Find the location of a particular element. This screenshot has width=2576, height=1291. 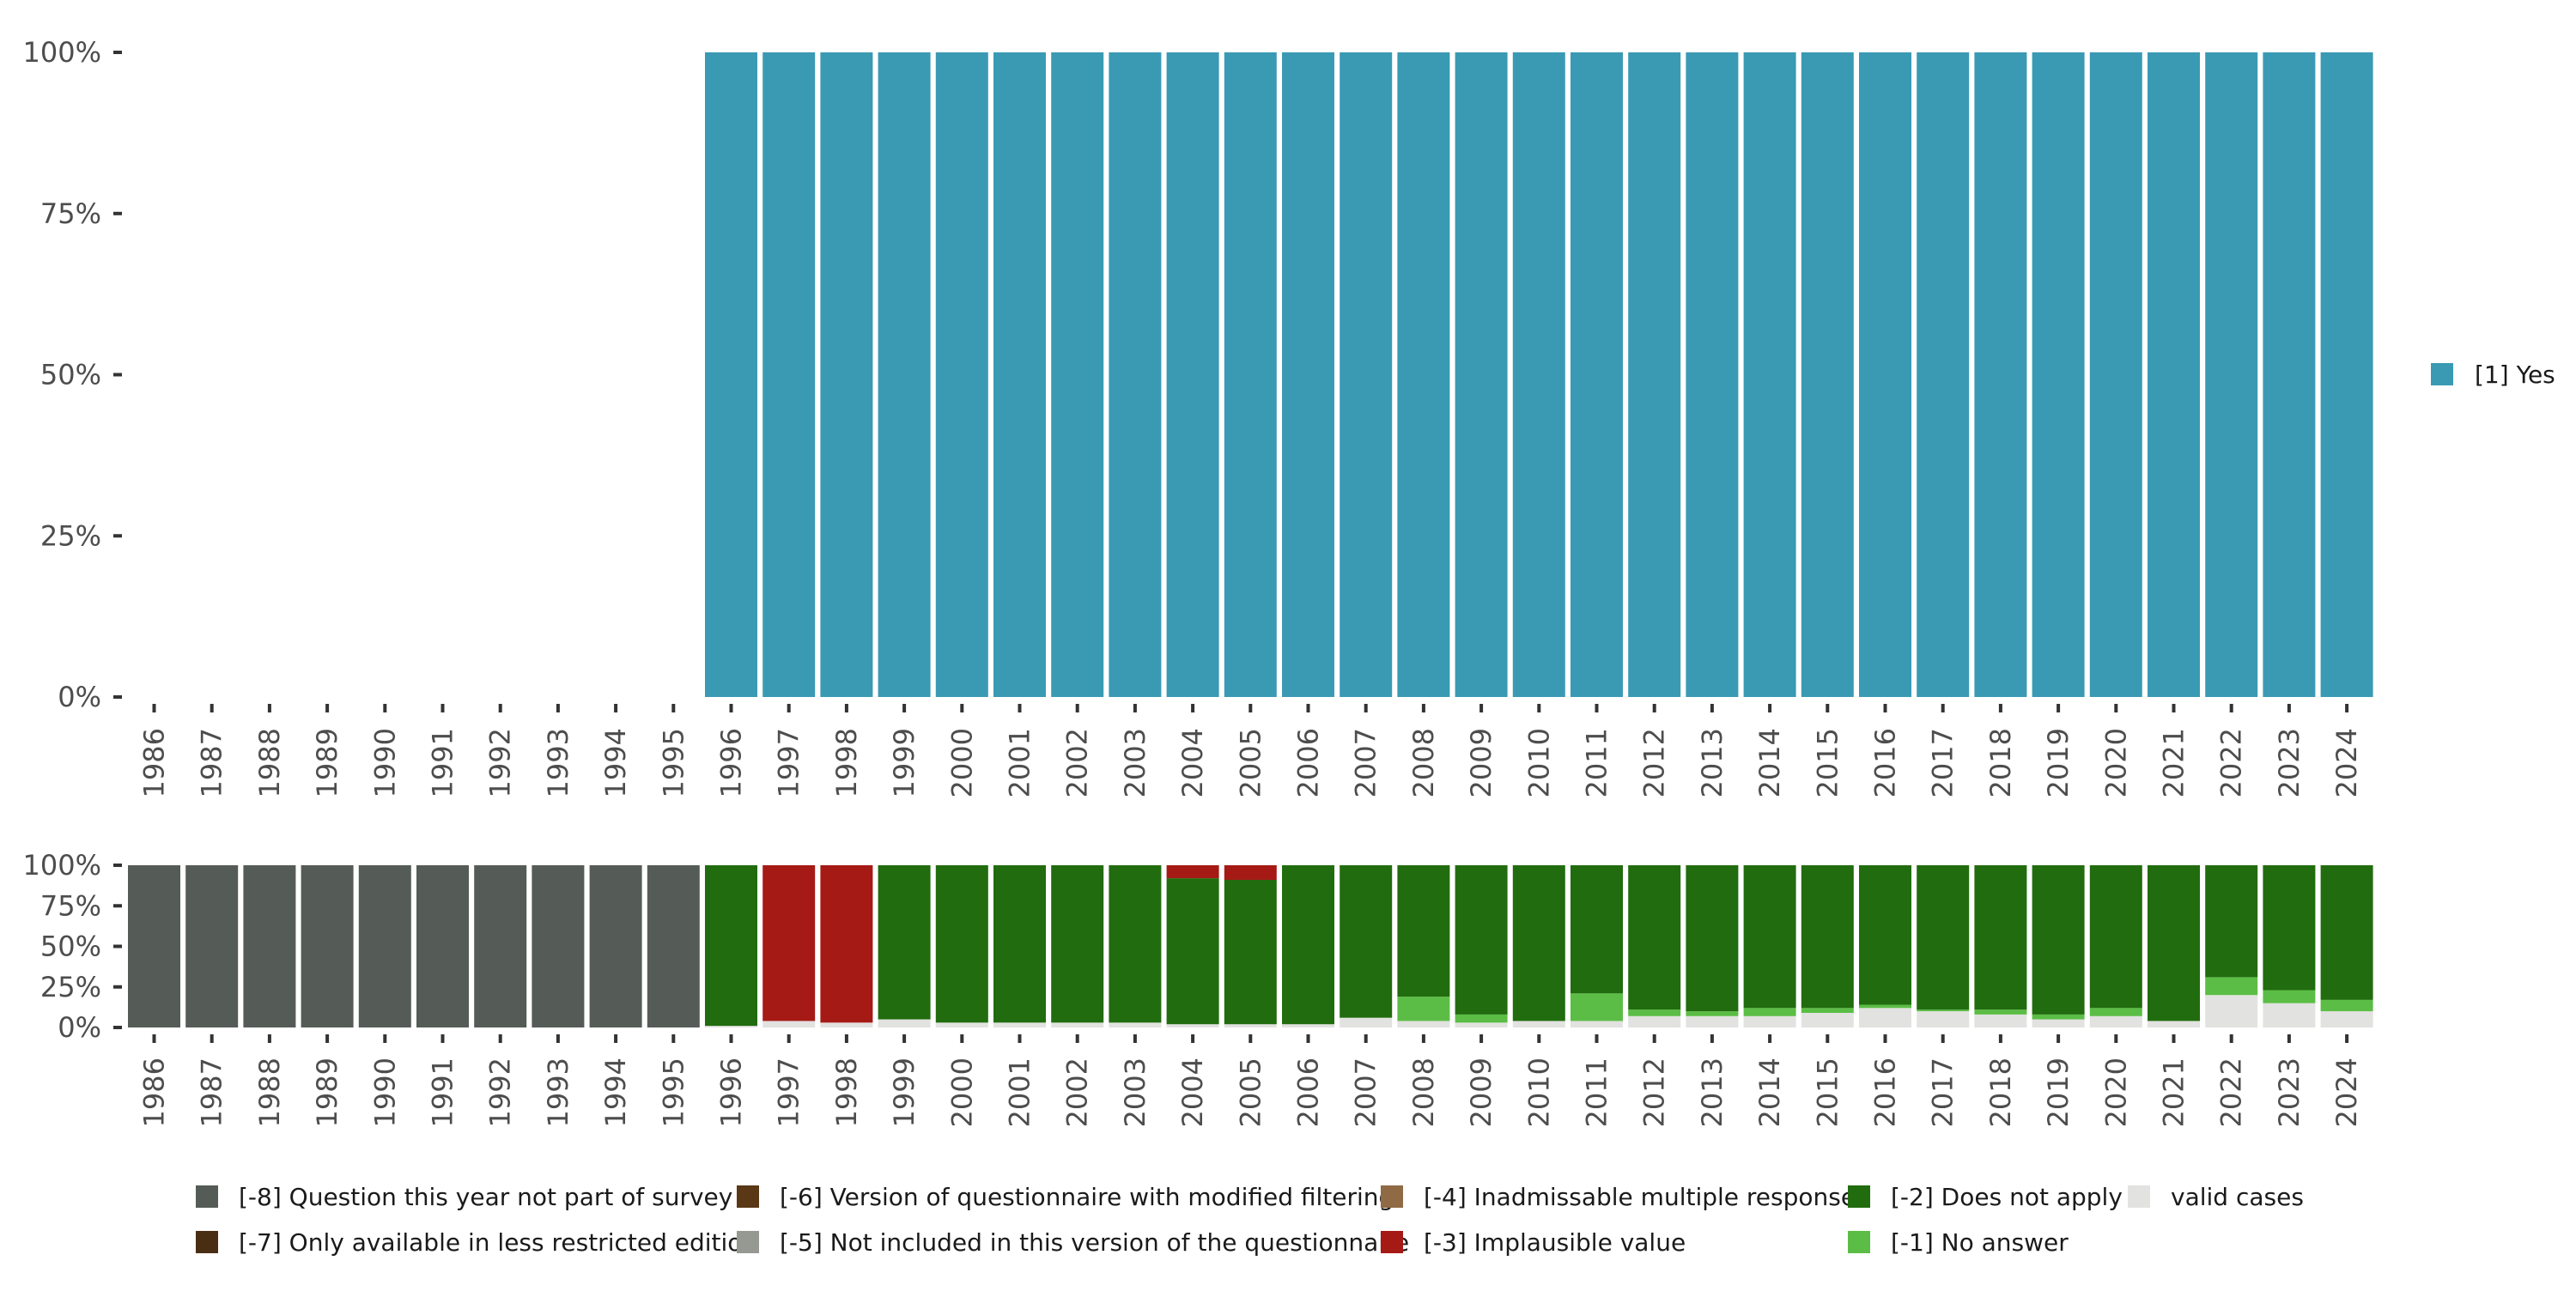

top-x-tick-label: 2015 is located at coordinates (1828, 763).